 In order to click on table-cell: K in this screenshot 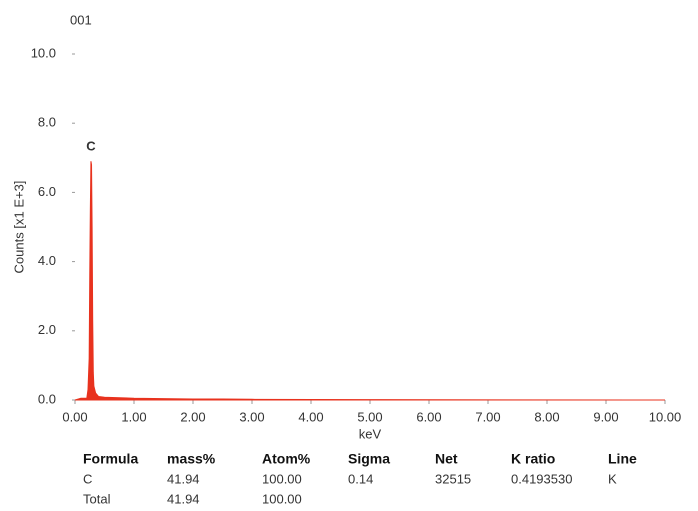, I will do `click(612, 478)`.